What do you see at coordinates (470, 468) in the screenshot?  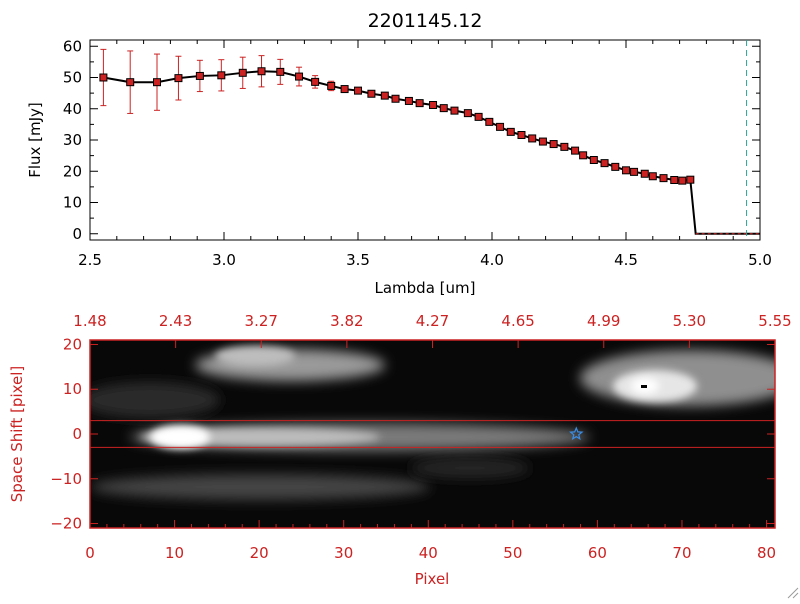 I see `image-blob-diffuse-mid` at bounding box center [470, 468].